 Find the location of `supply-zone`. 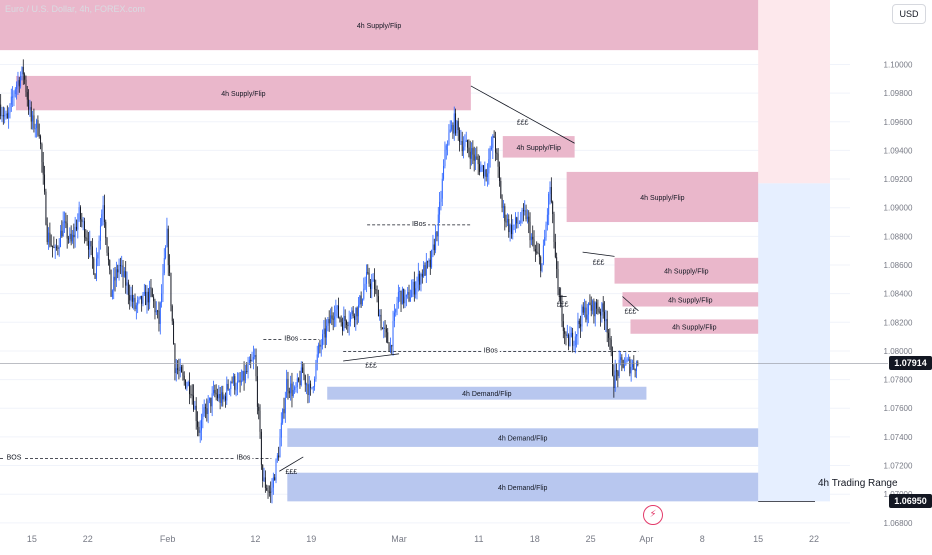

supply-zone is located at coordinates (686, 270).